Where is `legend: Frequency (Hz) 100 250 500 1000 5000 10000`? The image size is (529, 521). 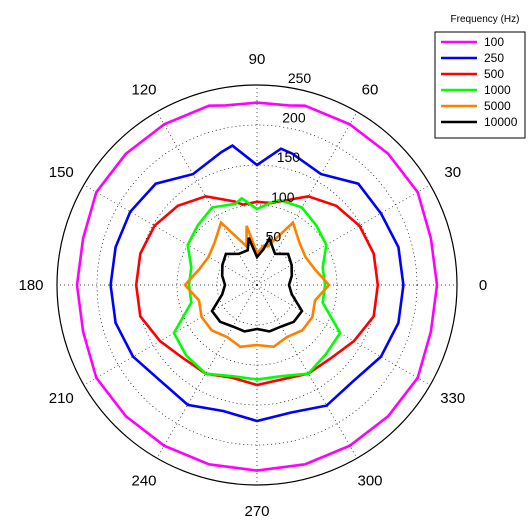
legend: Frequency (Hz) 100 250 500 1000 5000 10000 is located at coordinates (480, 76).